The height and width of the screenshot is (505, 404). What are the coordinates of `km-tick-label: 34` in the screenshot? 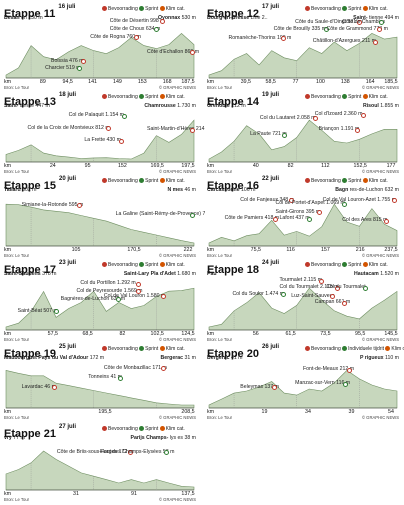 It's located at (308, 412).